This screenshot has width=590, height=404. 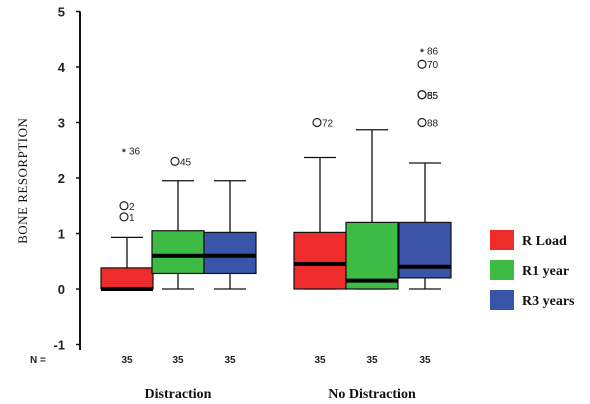 What do you see at coordinates (372, 394) in the screenshot?
I see `group-label: No Distraction` at bounding box center [372, 394].